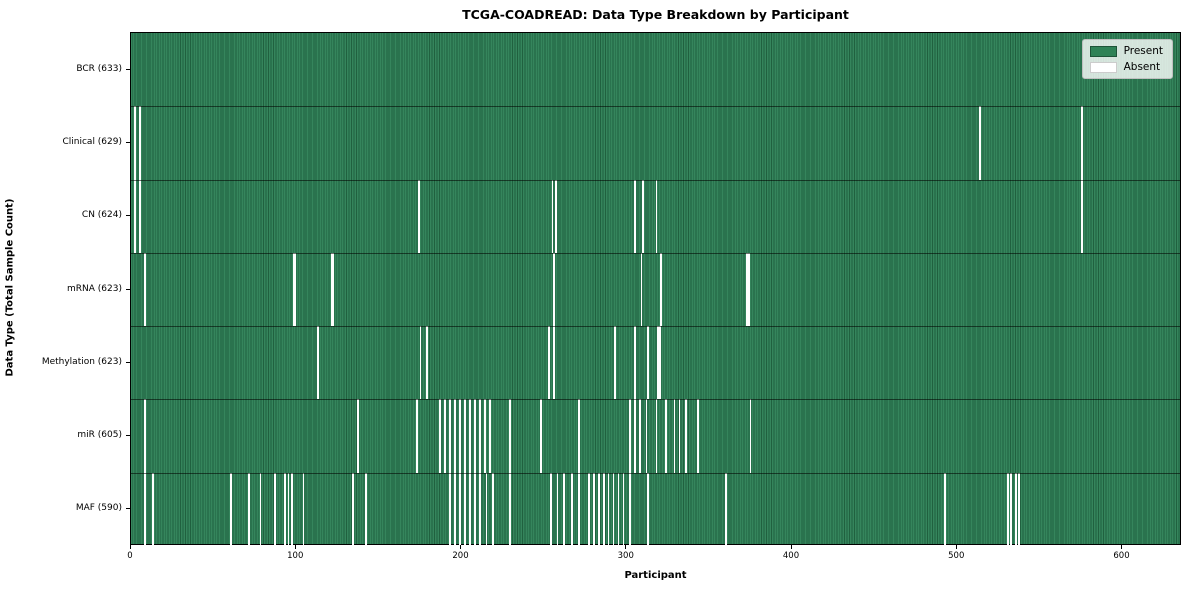  I want to click on x-axis-label: Participant, so click(655, 575).